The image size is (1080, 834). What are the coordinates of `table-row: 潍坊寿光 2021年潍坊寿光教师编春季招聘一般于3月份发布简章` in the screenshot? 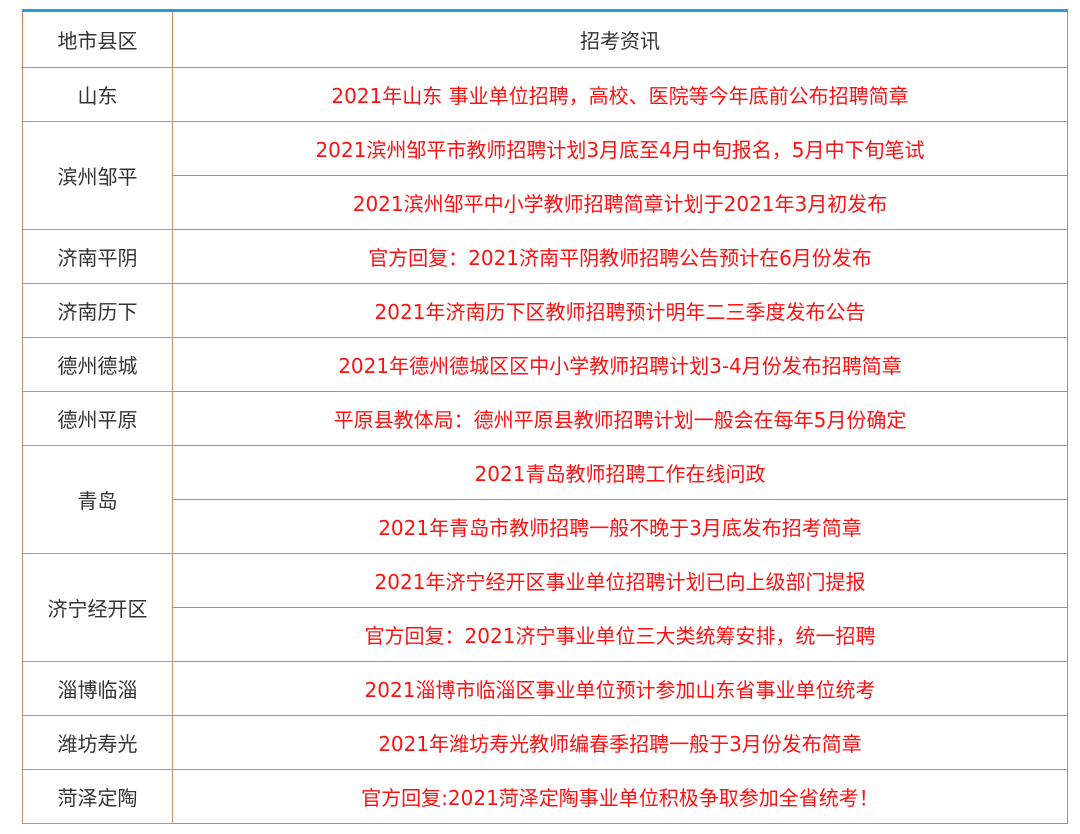 It's located at (545, 742).